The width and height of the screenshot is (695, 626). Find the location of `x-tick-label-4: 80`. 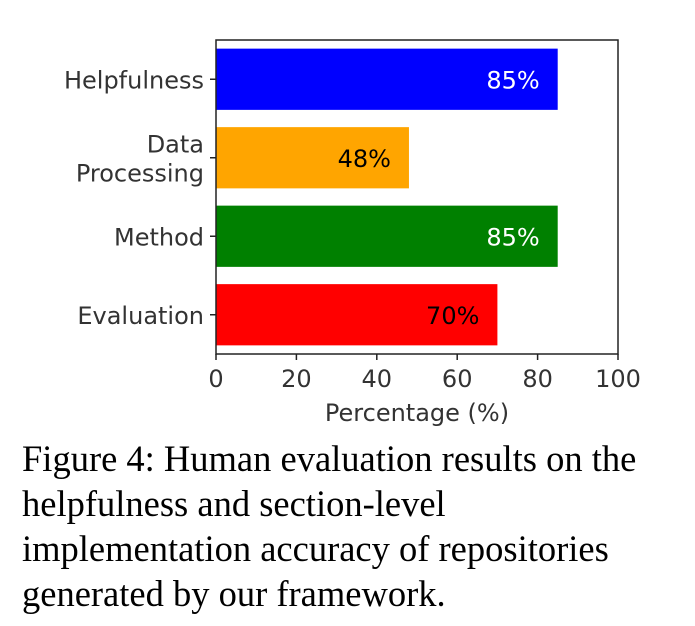

x-tick-label-4: 80 is located at coordinates (537, 379).